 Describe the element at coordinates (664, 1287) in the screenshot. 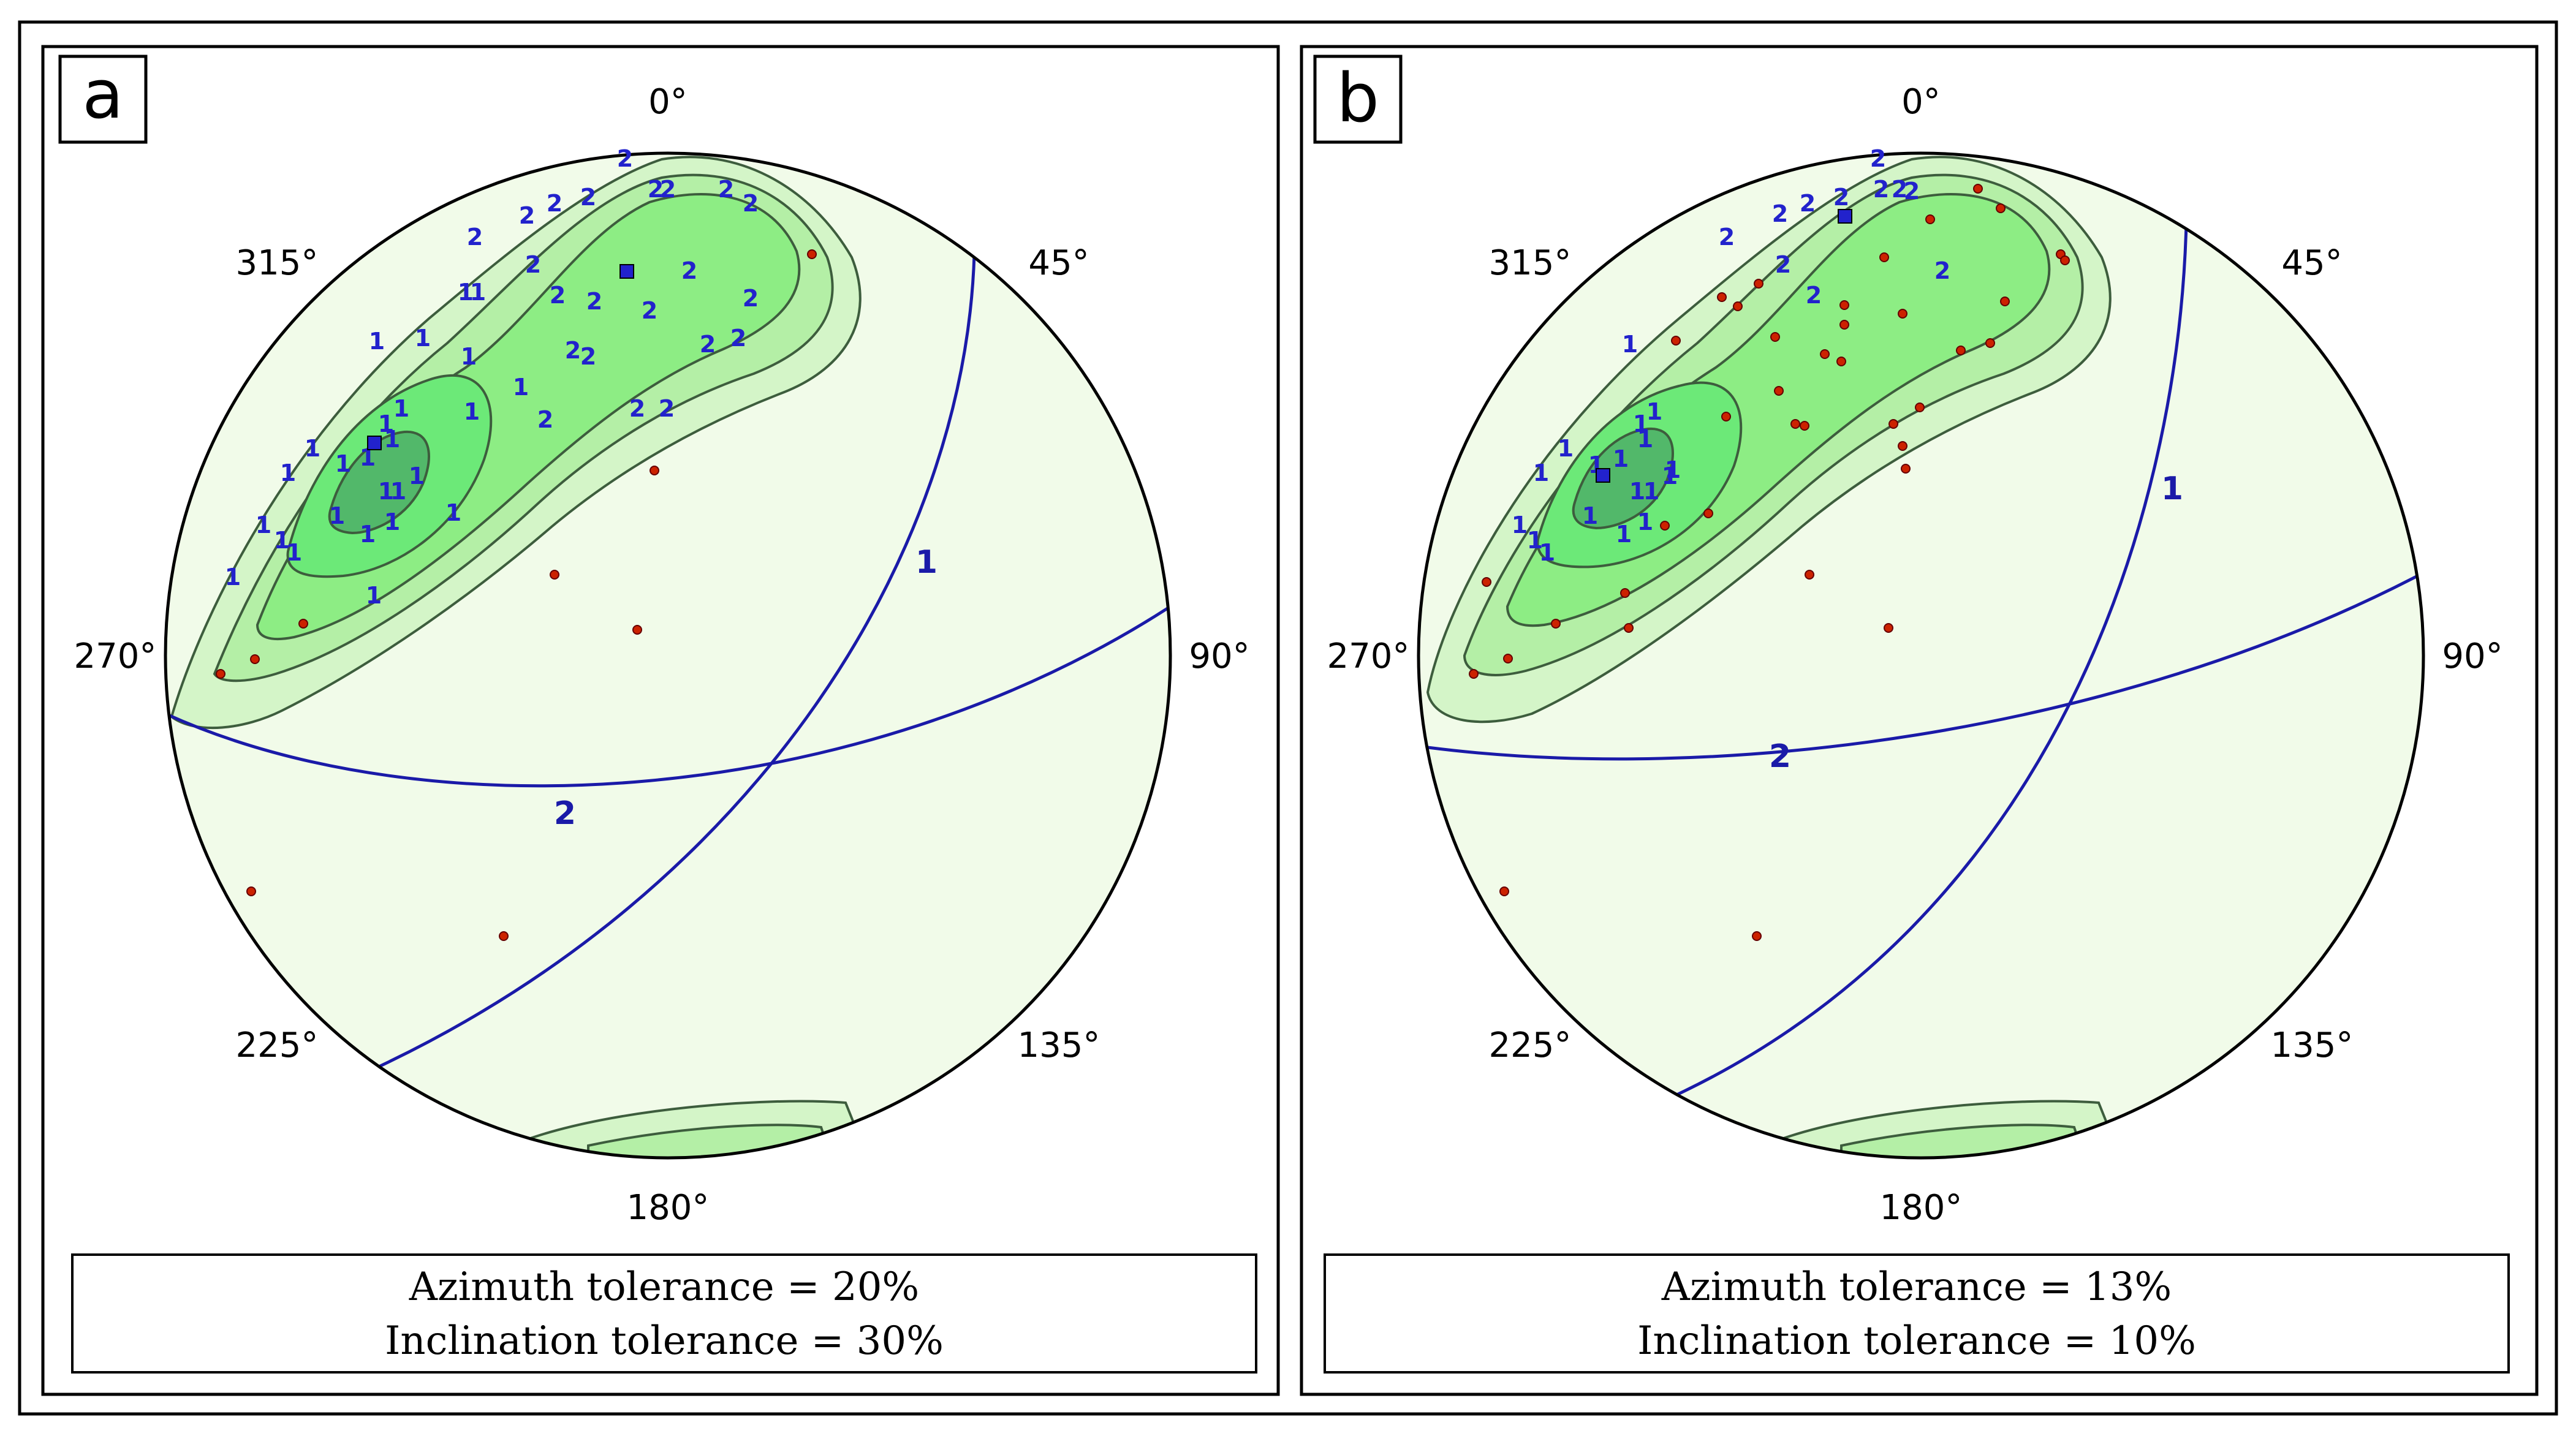

I see `panel-a-azimuth-tolerance: Azimuth tolerance = 20%` at that location.